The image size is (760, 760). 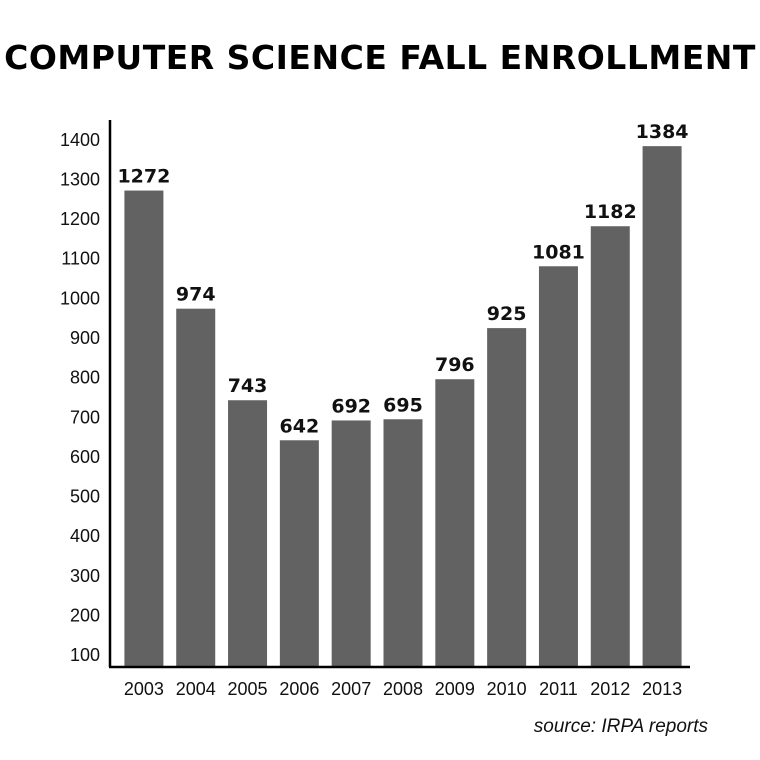 I want to click on source-note: source: IRPA reports, so click(x=620, y=726).